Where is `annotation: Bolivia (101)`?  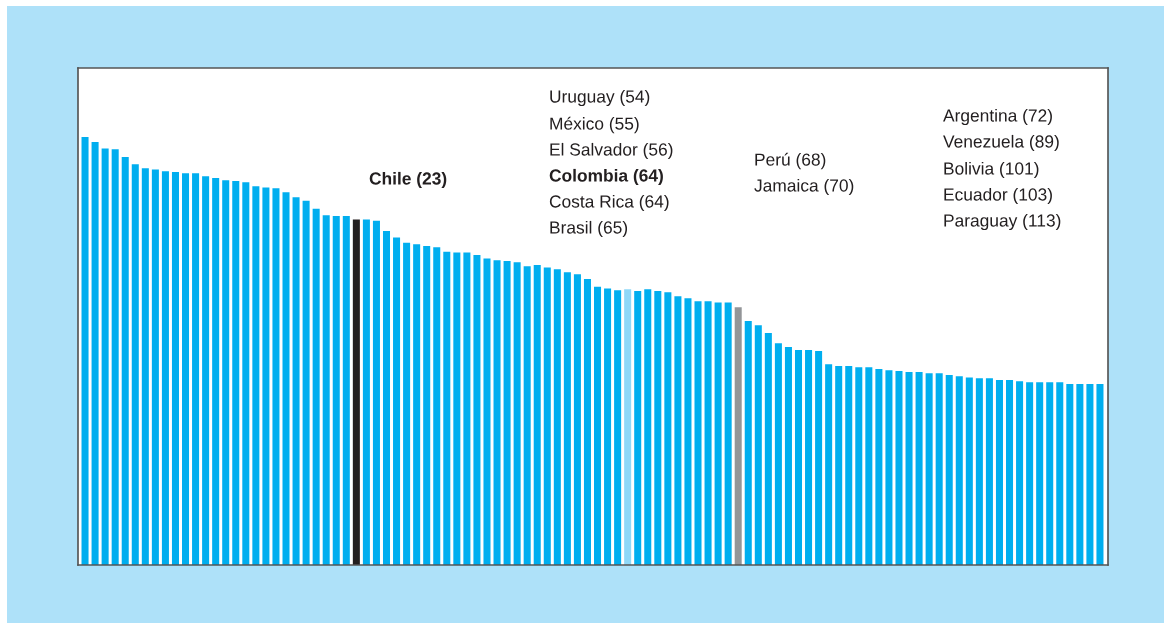
annotation: Bolivia (101) is located at coordinates (991, 170).